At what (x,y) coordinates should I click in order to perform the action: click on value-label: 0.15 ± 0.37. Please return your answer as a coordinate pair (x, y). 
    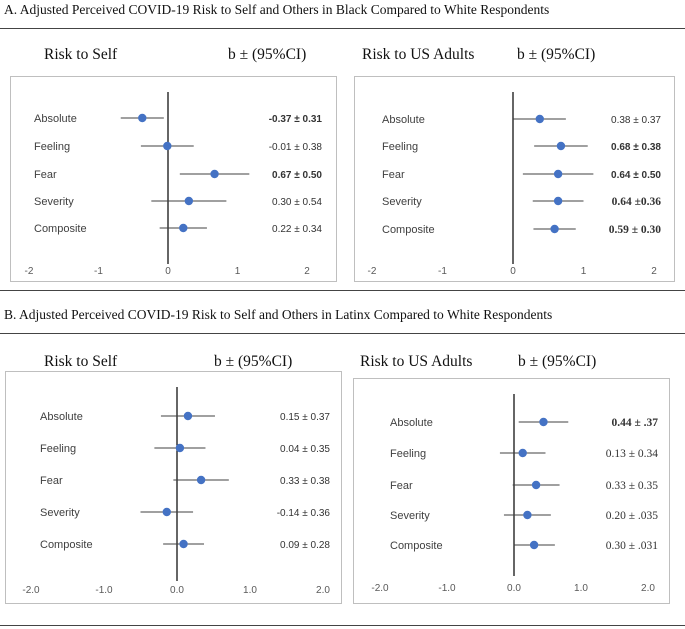
    Looking at the image, I should click on (305, 417).